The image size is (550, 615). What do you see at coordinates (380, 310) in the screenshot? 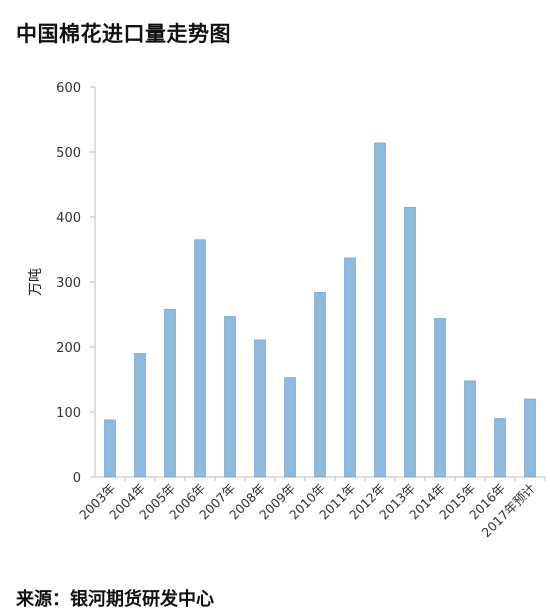
I see `bar-2012年` at bounding box center [380, 310].